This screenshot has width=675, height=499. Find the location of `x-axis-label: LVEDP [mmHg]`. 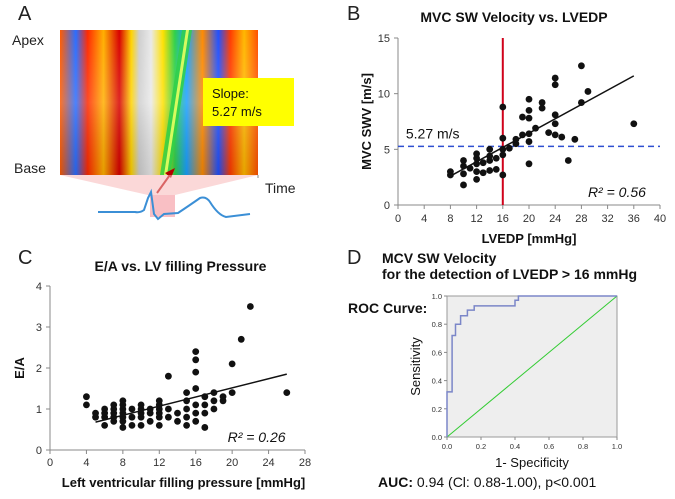

x-axis-label: LVEDP [mmHg] is located at coordinates (529, 238).